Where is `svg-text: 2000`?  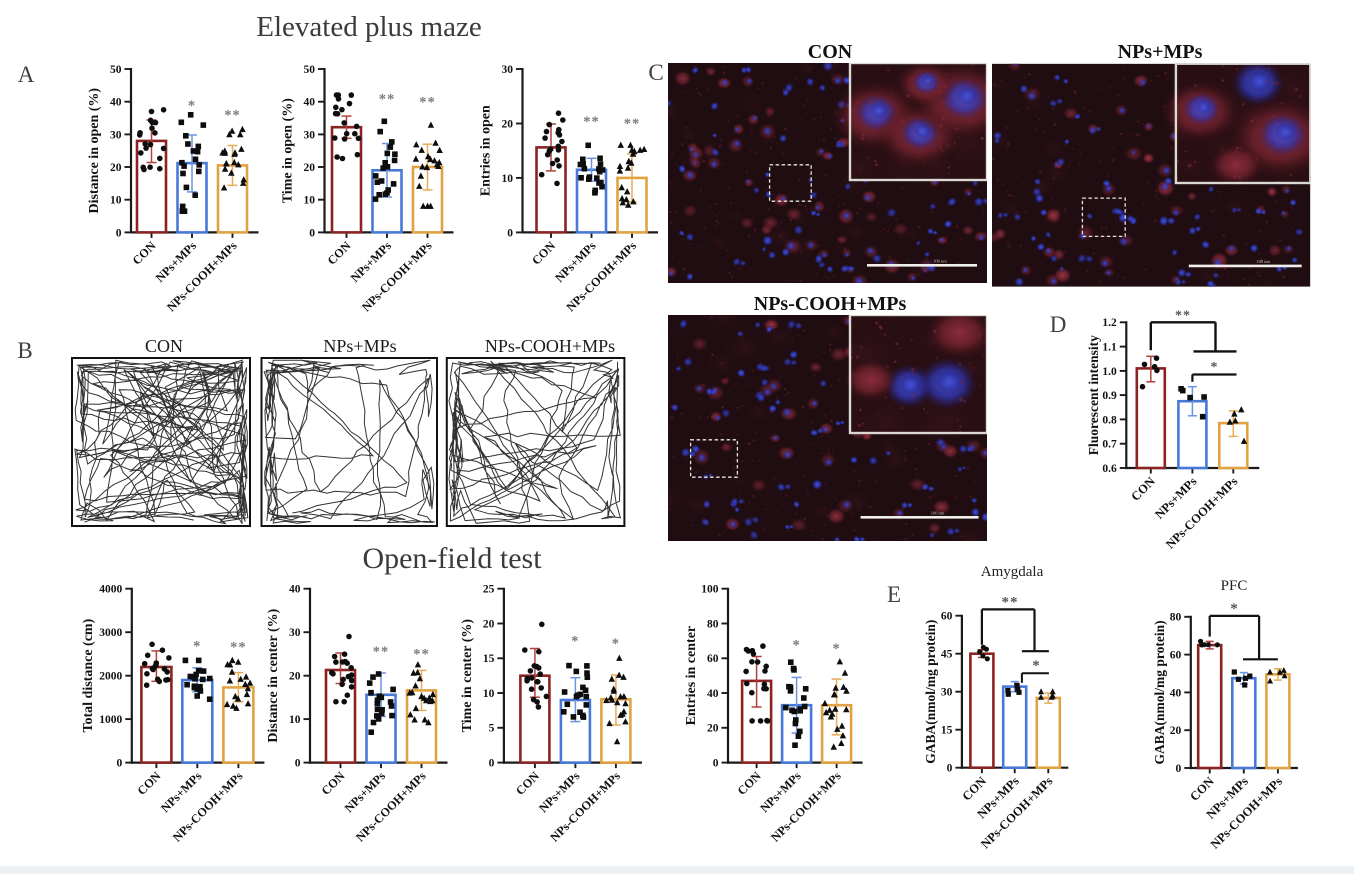
svg-text: 2000 is located at coordinates (110, 677).